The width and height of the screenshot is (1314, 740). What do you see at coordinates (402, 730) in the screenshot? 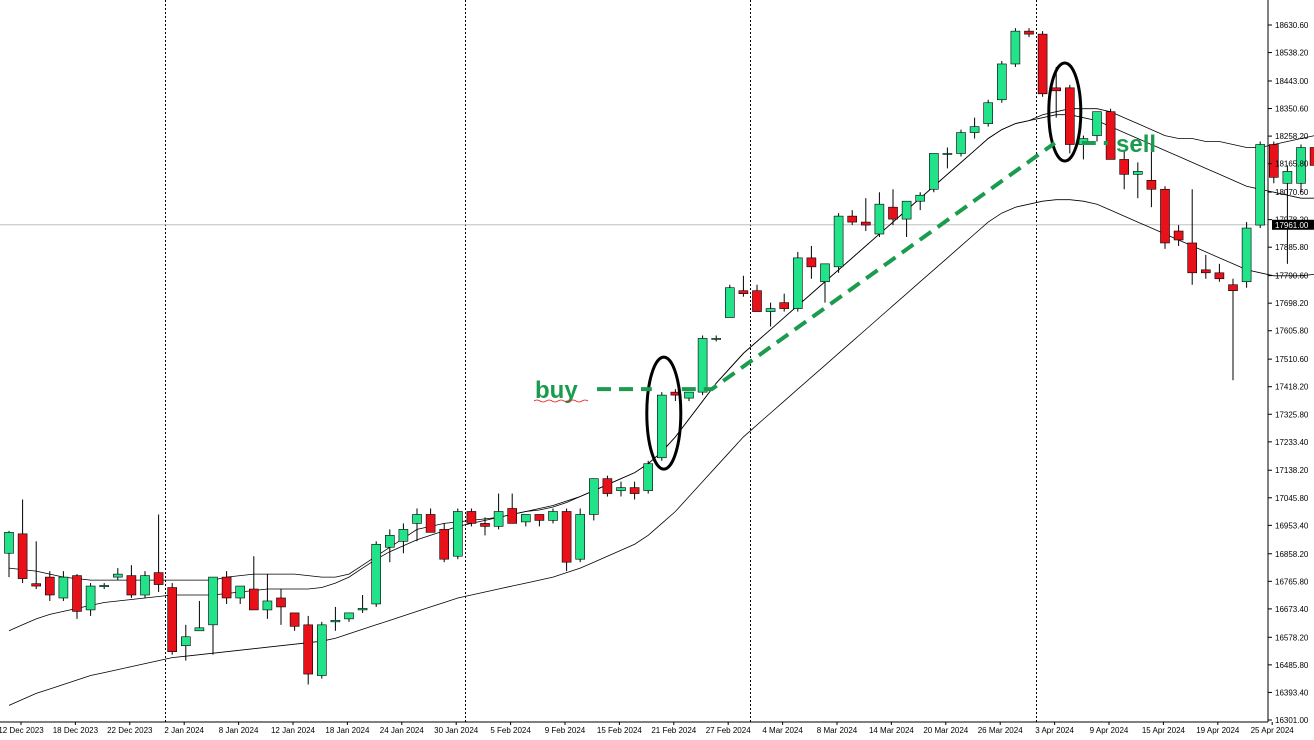
I see `time-tick-label: 24 Jan 2024` at bounding box center [402, 730].